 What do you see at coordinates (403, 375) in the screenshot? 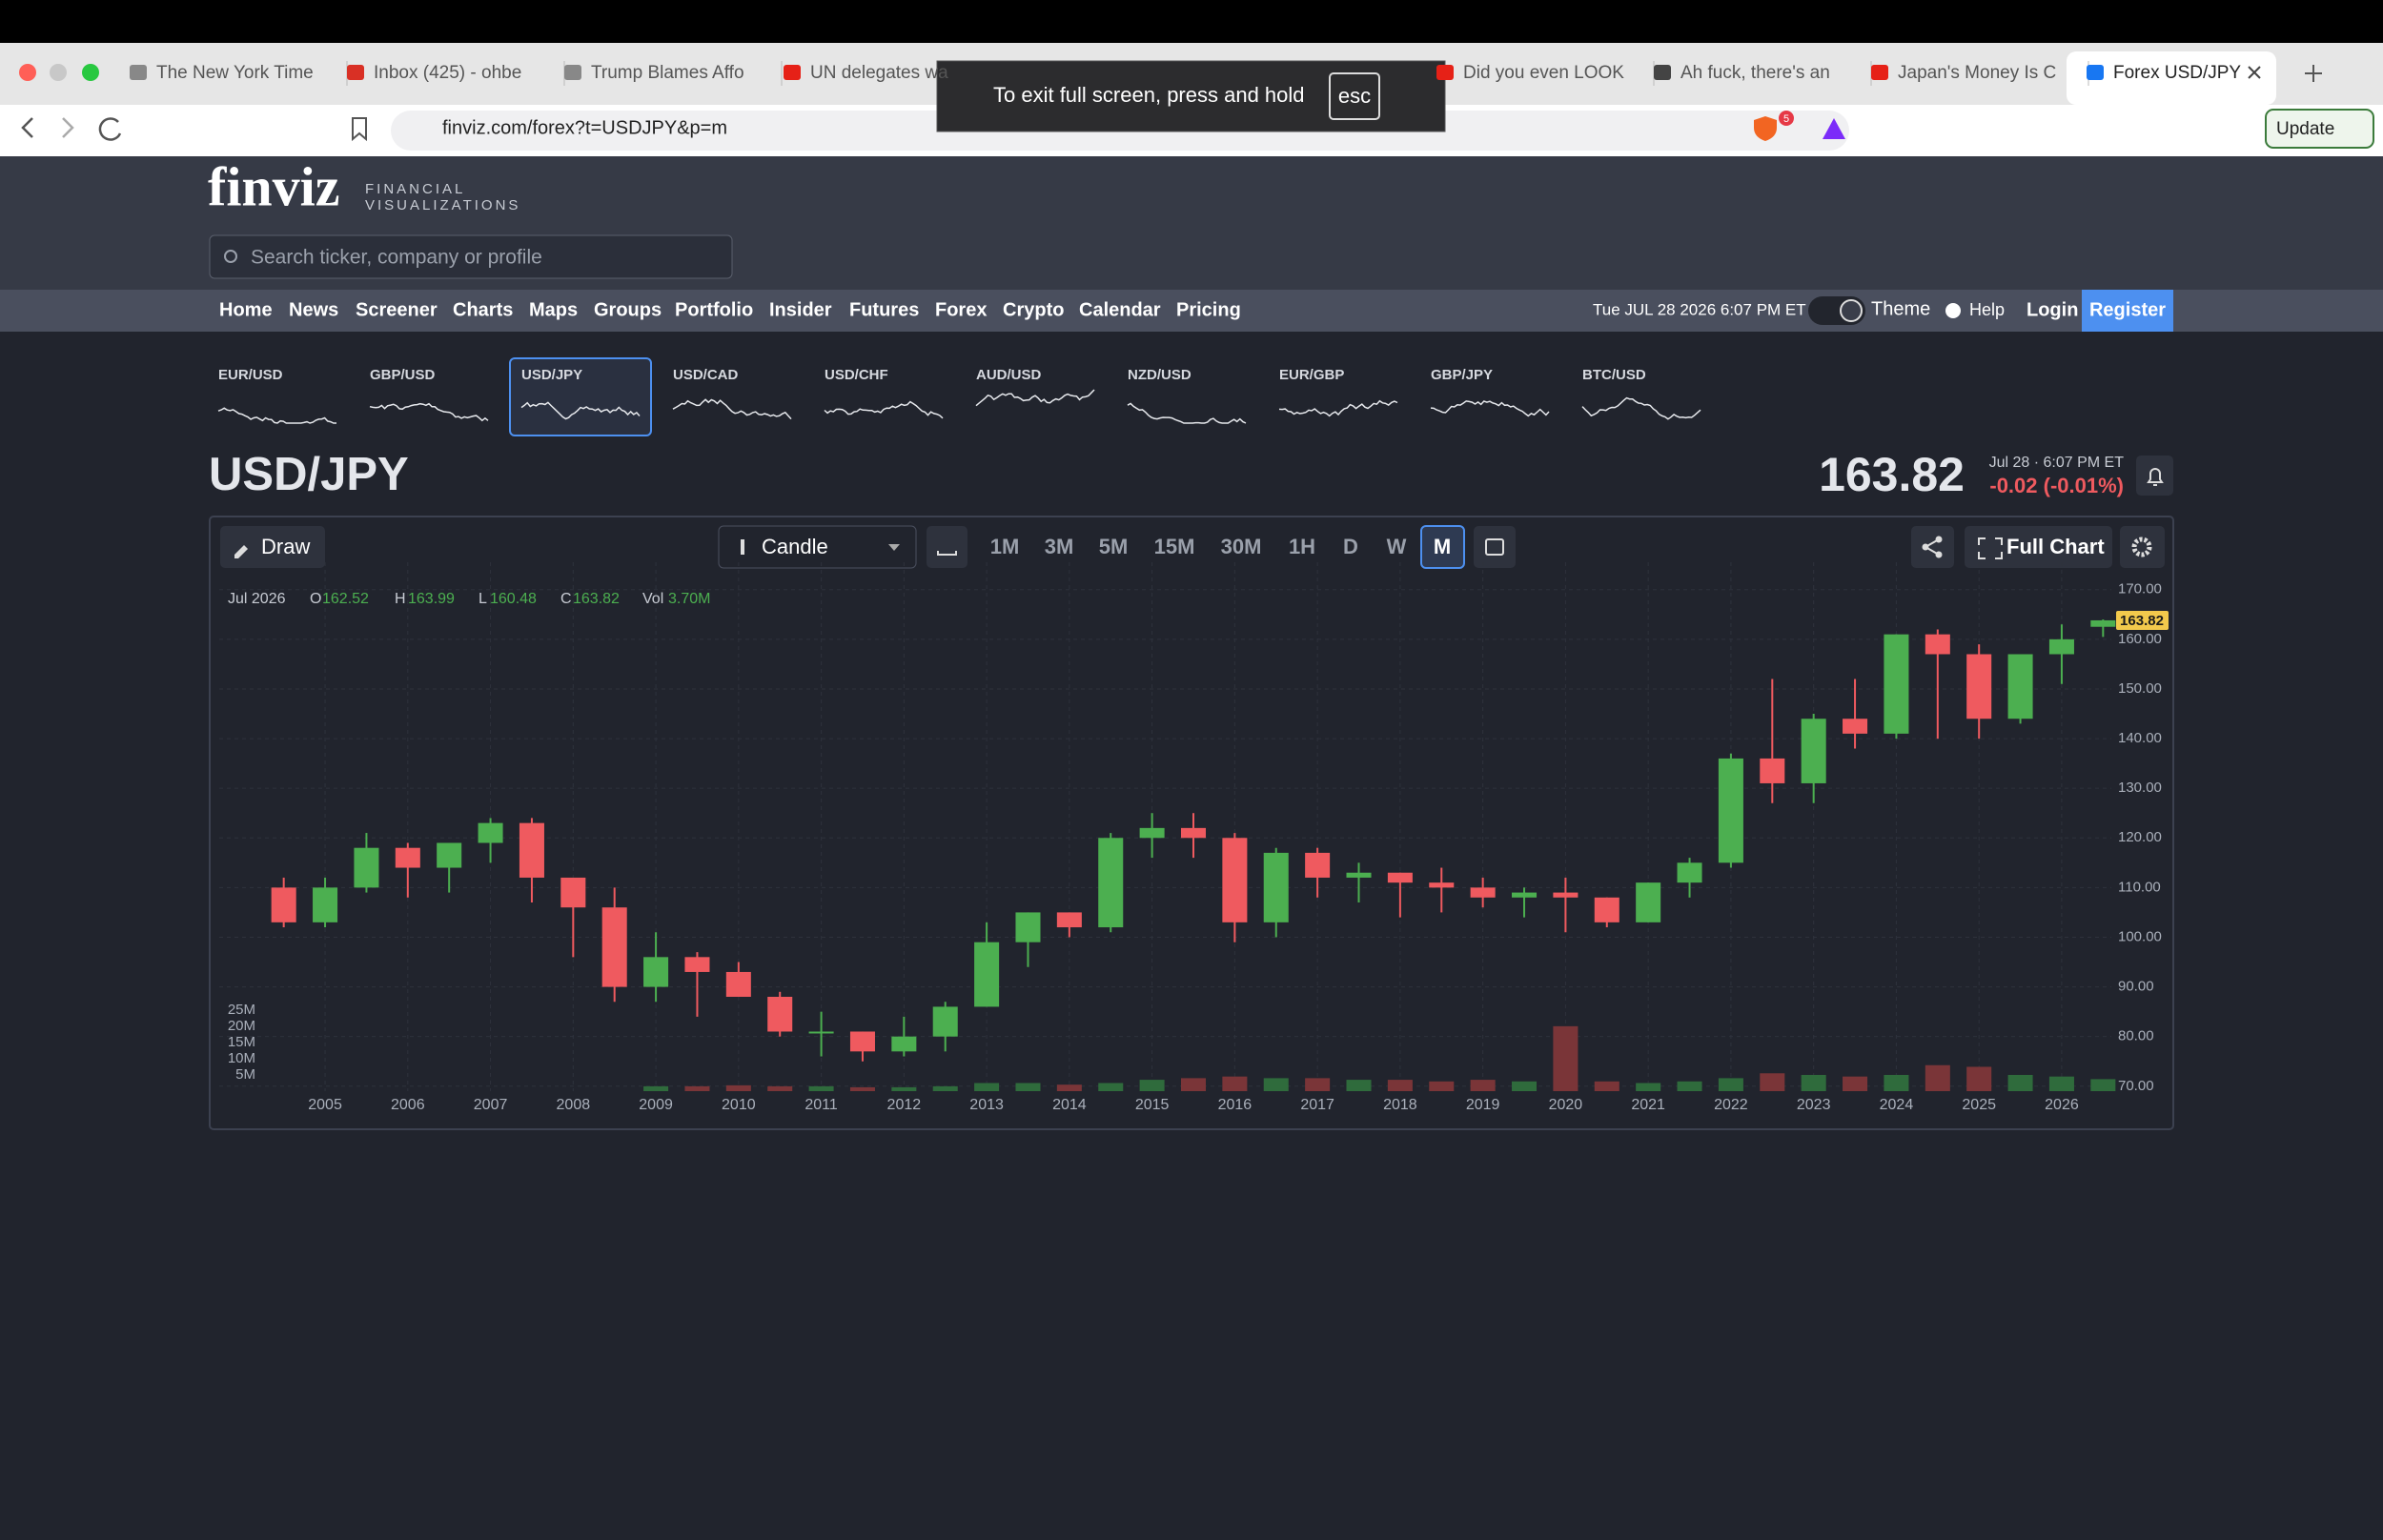
I see `pair-label: GBP/USD` at bounding box center [403, 375].